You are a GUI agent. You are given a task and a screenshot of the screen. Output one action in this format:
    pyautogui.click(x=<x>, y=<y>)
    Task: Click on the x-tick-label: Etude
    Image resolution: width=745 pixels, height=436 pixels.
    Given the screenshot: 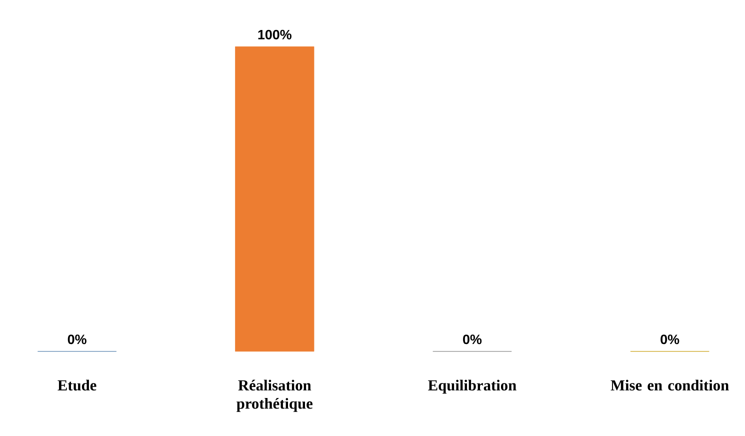 What is the action you would take?
    pyautogui.click(x=77, y=385)
    